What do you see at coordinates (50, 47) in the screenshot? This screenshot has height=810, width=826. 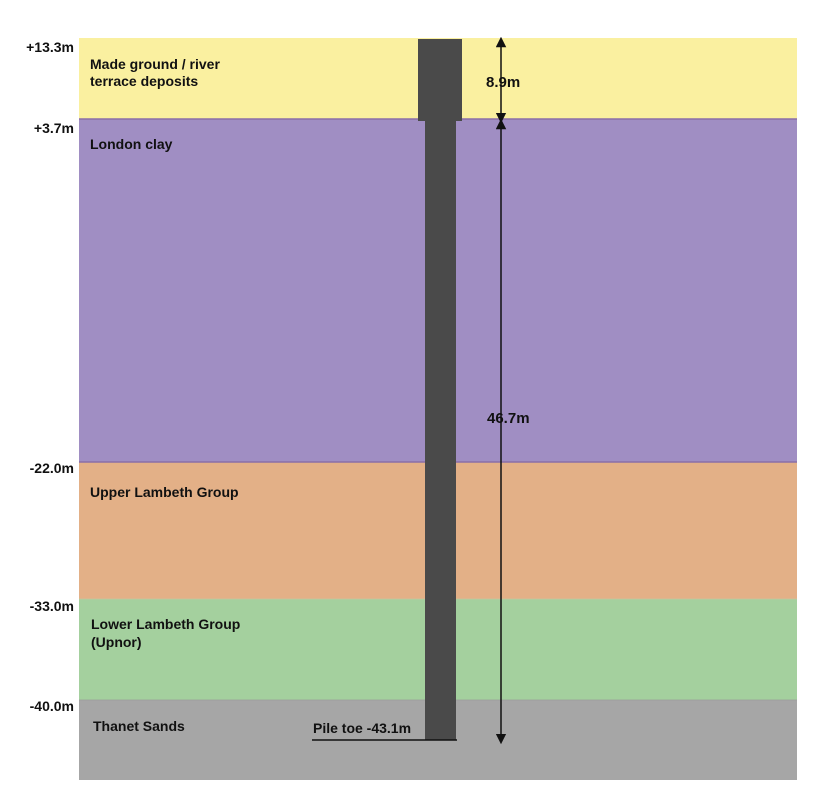 I see `elevation-label: +13.3m` at bounding box center [50, 47].